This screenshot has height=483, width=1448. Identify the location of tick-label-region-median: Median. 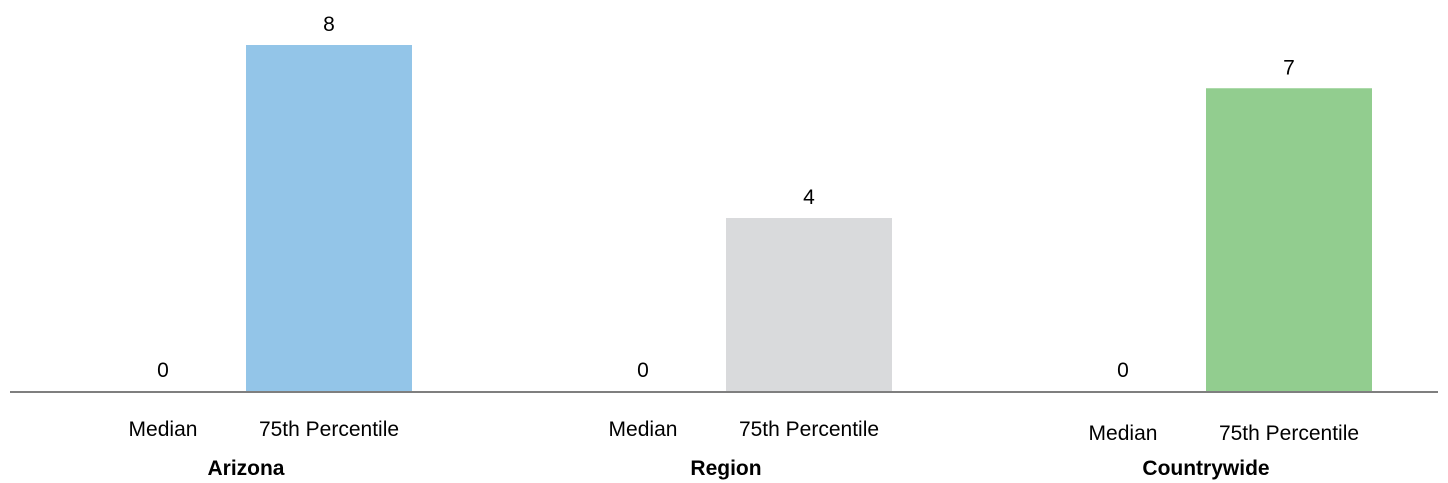
(643, 429).